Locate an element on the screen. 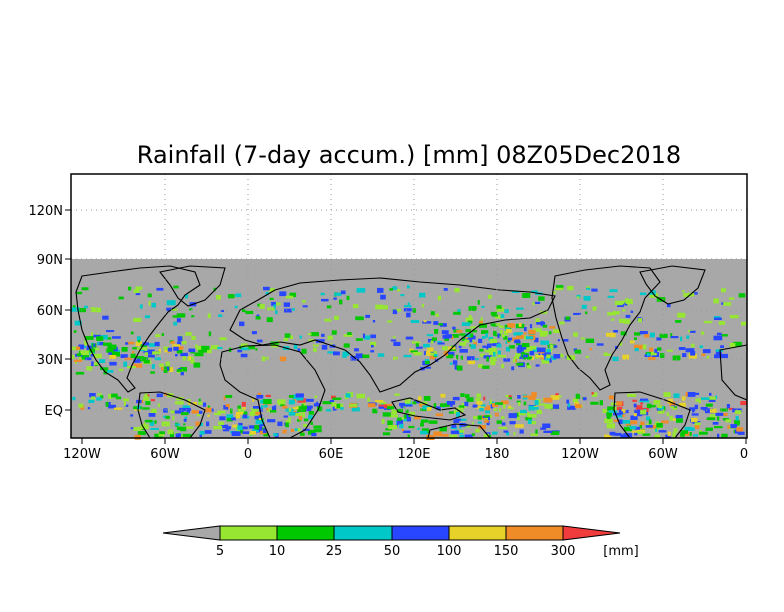 This screenshot has width=784, height=612. coast-north-america is located at coordinates (138, 329).